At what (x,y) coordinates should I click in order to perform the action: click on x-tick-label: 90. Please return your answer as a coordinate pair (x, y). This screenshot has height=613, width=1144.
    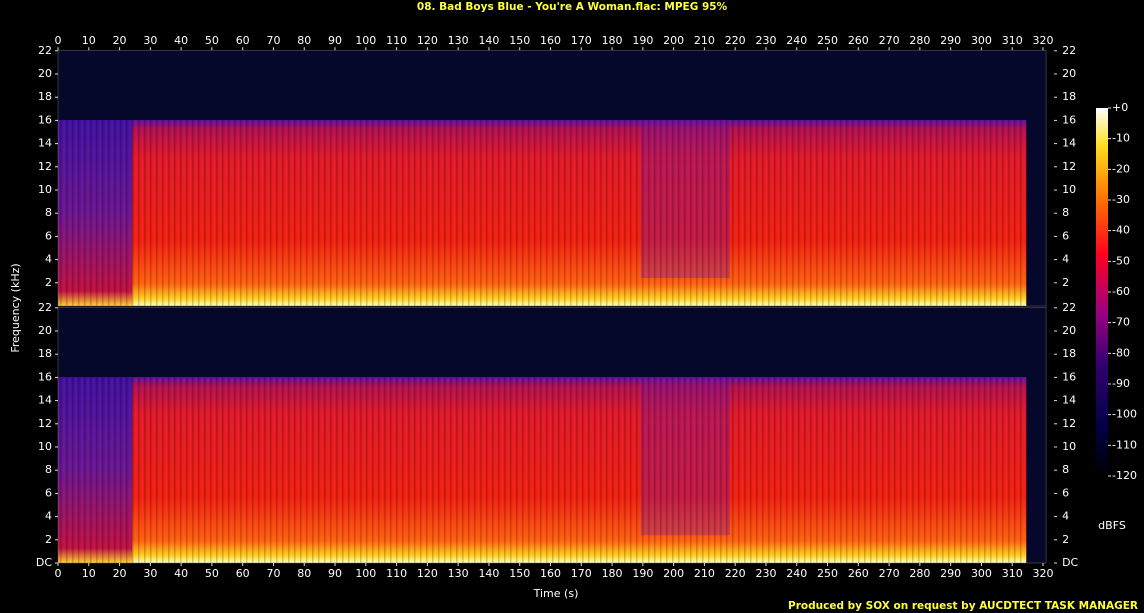
    Looking at the image, I should click on (335, 40).